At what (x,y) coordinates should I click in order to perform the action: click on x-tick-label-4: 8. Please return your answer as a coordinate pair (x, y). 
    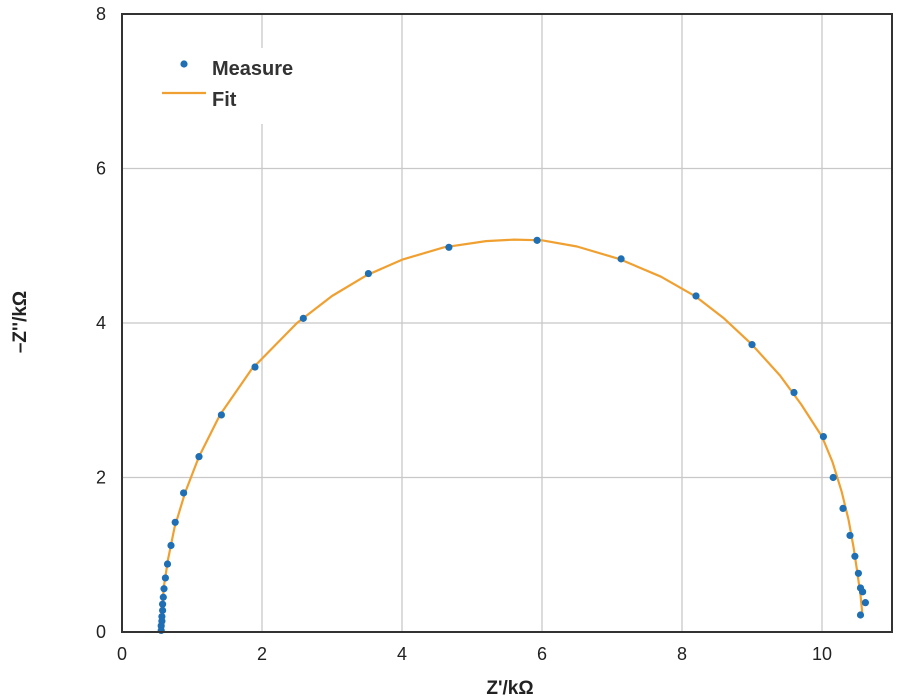
    Looking at the image, I should click on (682, 654).